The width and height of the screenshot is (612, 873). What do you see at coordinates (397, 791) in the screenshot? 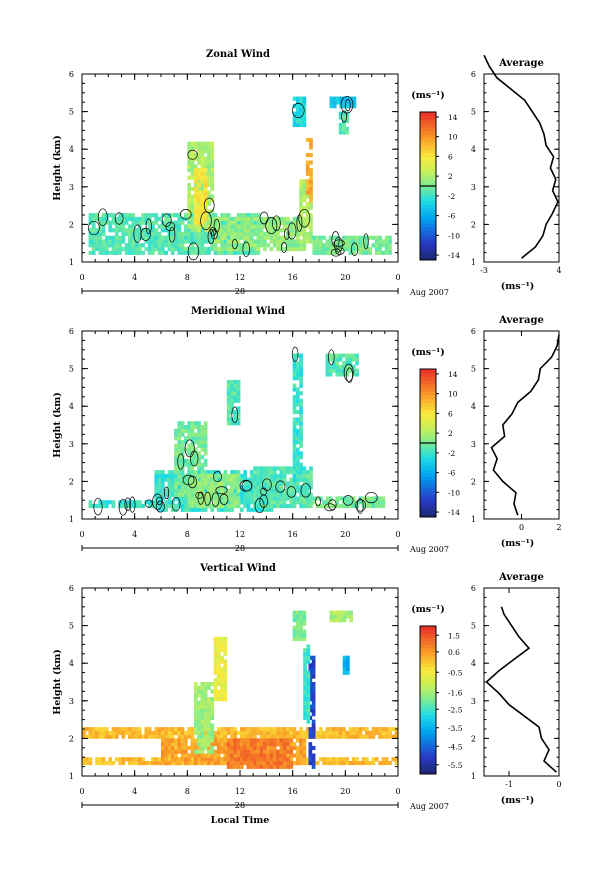
I see `x-tick-label: 0` at bounding box center [397, 791].